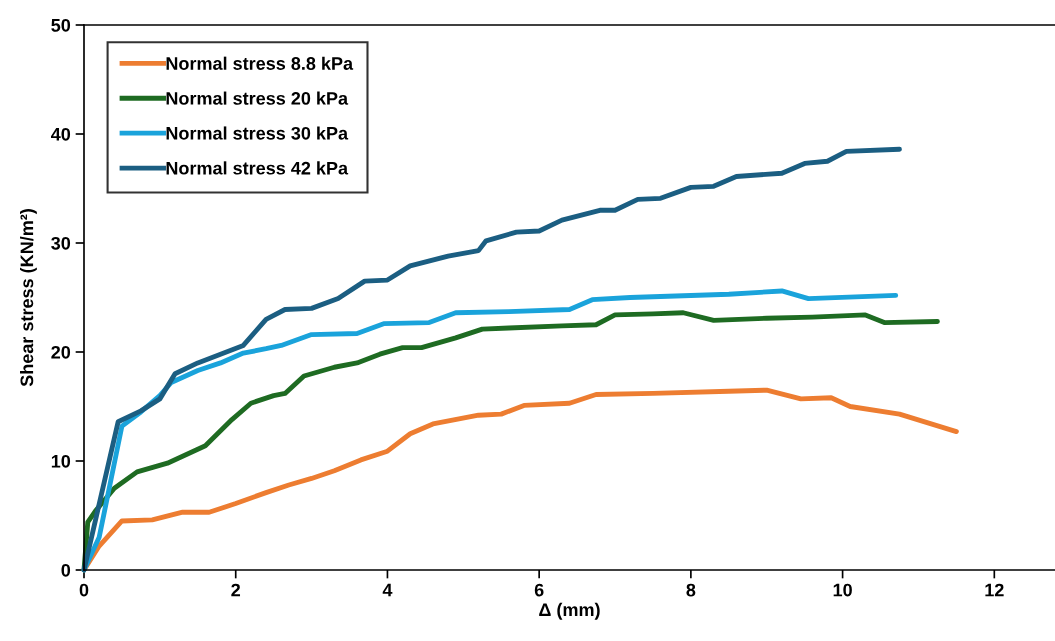 The height and width of the screenshot is (641, 1055). What do you see at coordinates (691, 590) in the screenshot?
I see `x-tick-label: 8` at bounding box center [691, 590].